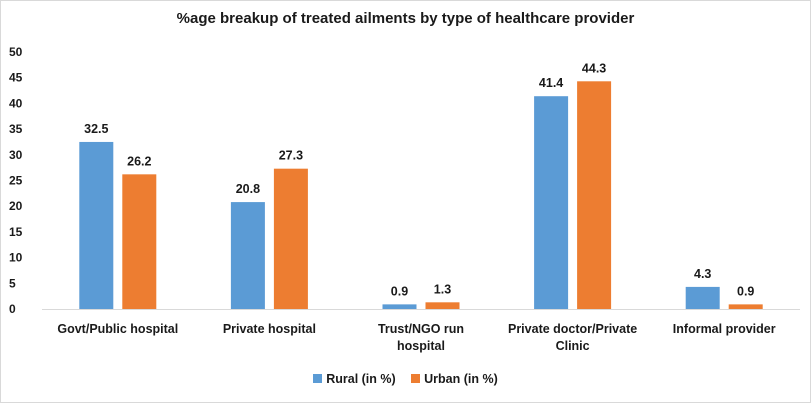 The height and width of the screenshot is (403, 811). I want to click on x-category-label: Informal provider, so click(724, 329).